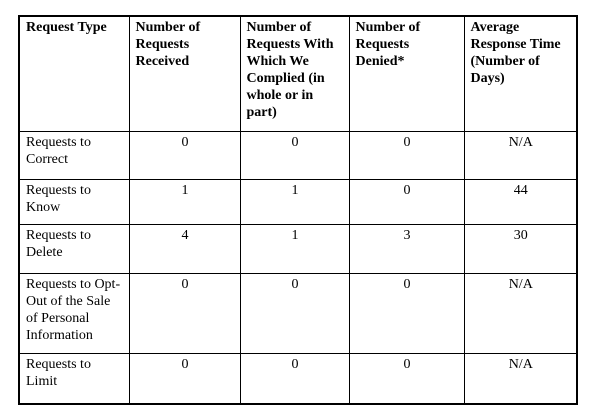  I want to click on table-row: Requests to Delete 4 1 3 30, so click(298, 248).